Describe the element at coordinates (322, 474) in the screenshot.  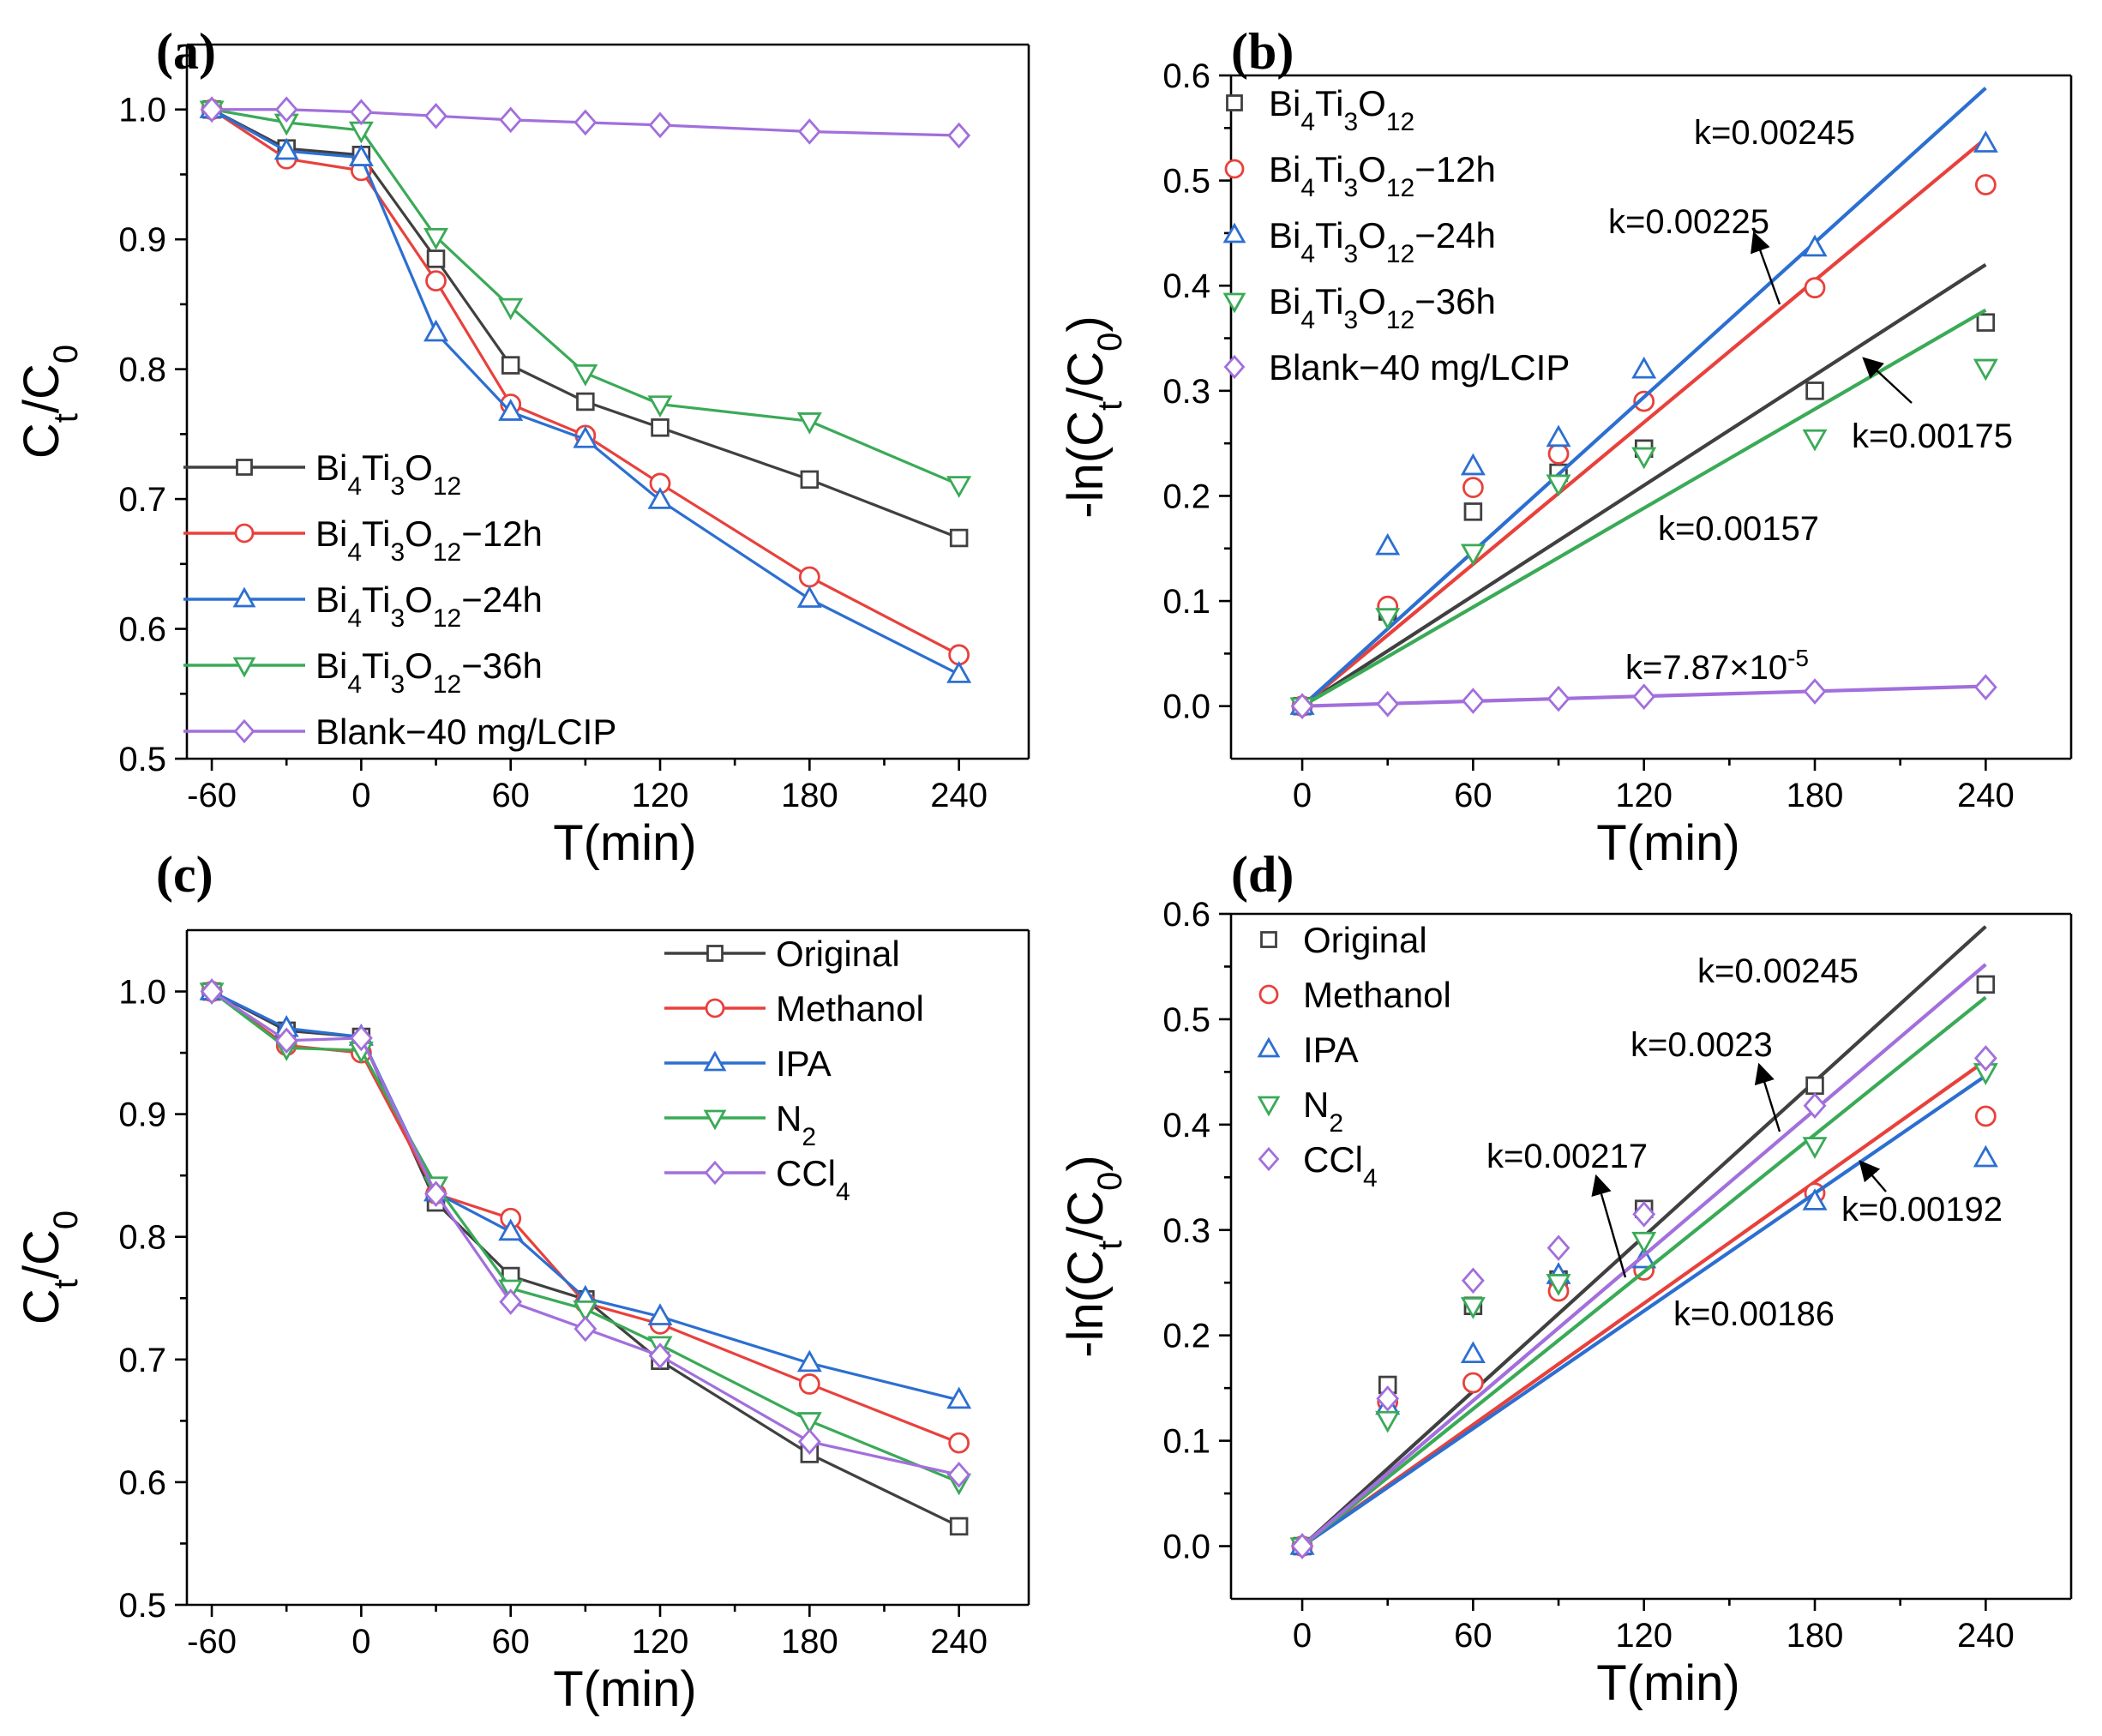
I see `legend-item-bi4ti3o12: Bi4Ti3O12` at that location.